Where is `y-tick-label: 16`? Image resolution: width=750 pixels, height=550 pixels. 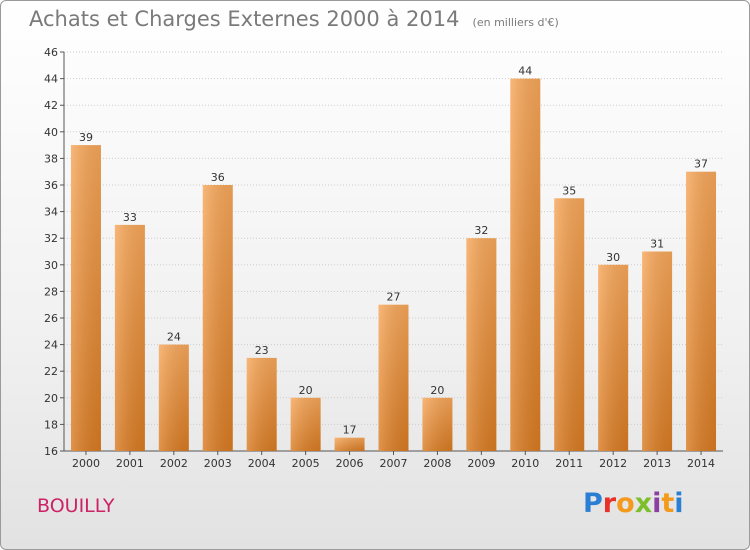 y-tick-label: 16 is located at coordinates (51, 451).